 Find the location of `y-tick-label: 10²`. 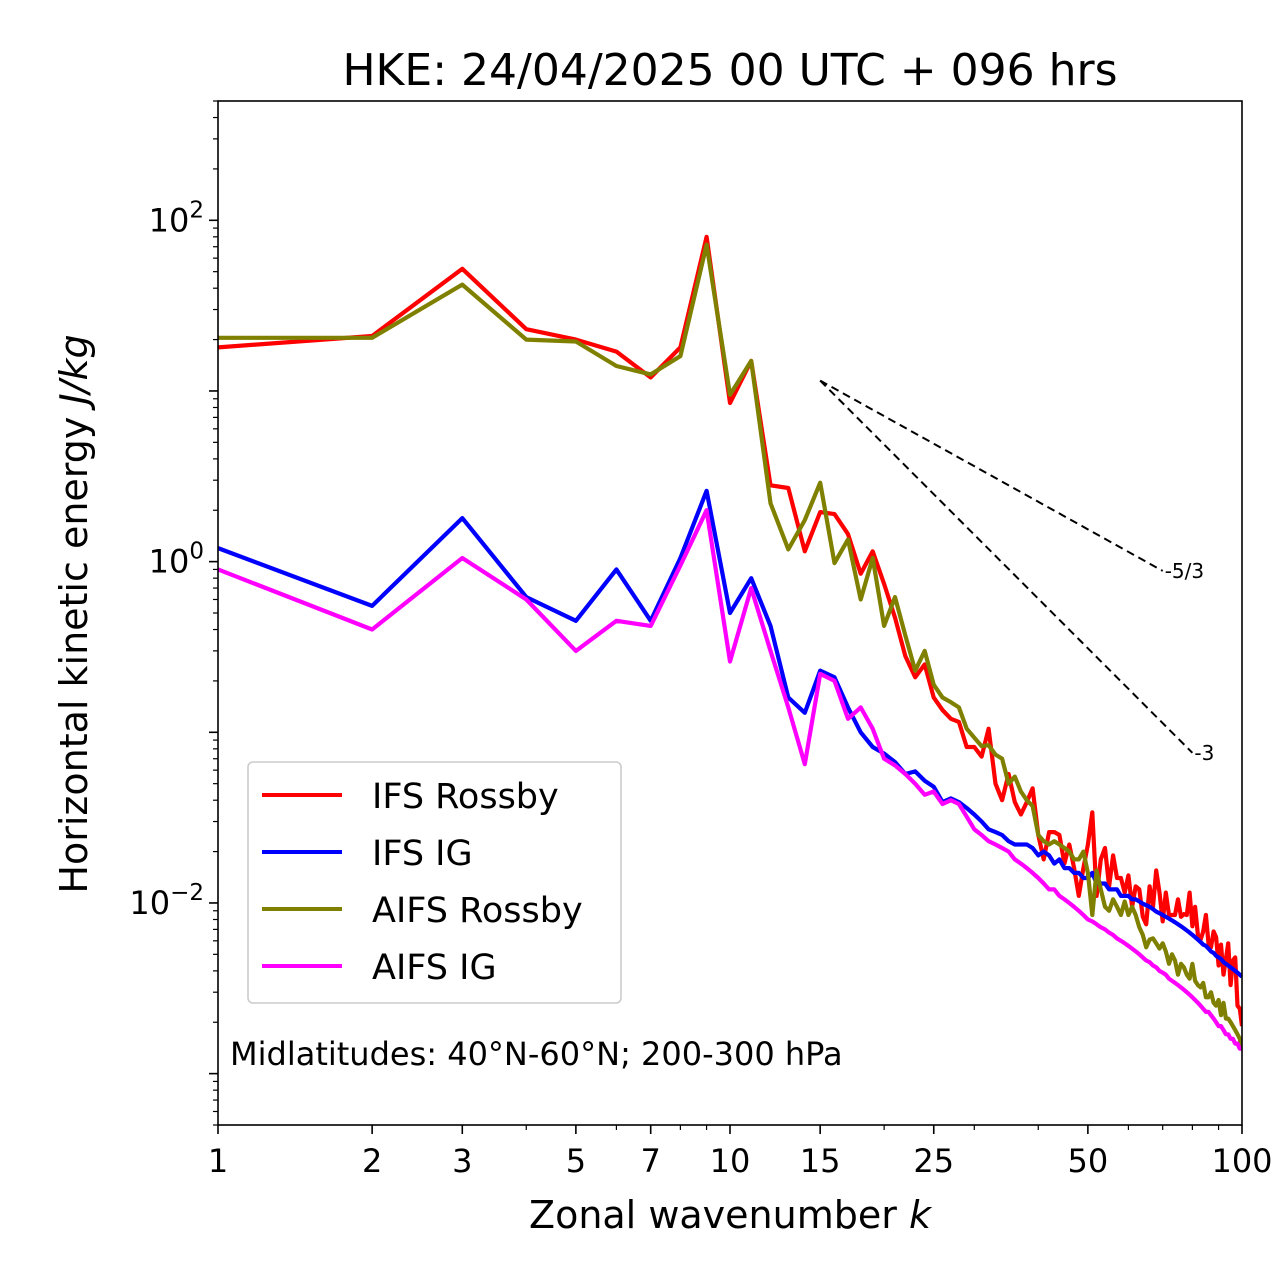

y-tick-label: 10² is located at coordinates (176, 218).